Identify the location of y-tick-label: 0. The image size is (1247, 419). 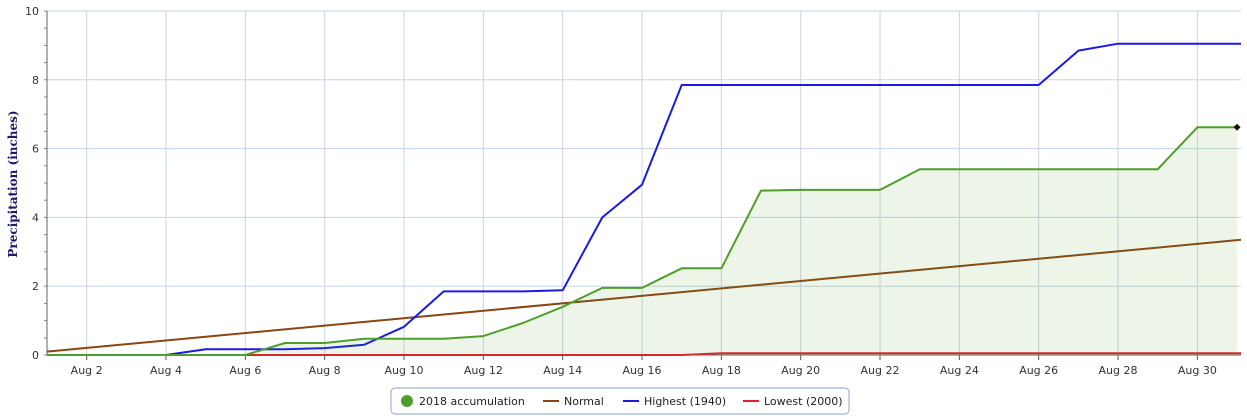
(35, 355).